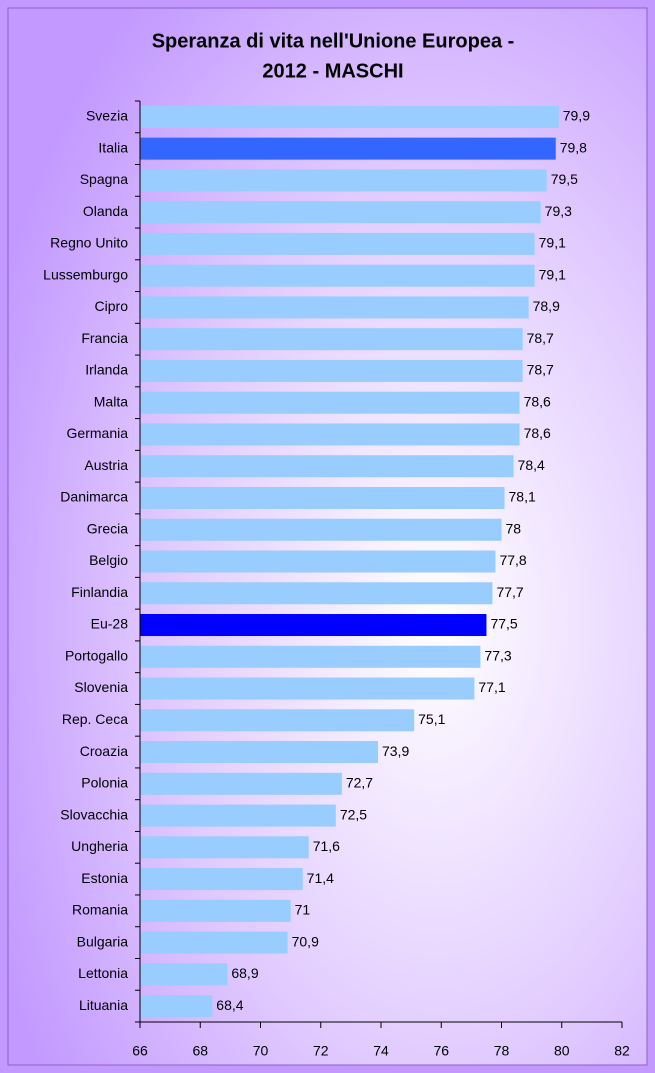 This screenshot has width=655, height=1073. What do you see at coordinates (200, 1051) in the screenshot?
I see `x-tick-label: 68` at bounding box center [200, 1051].